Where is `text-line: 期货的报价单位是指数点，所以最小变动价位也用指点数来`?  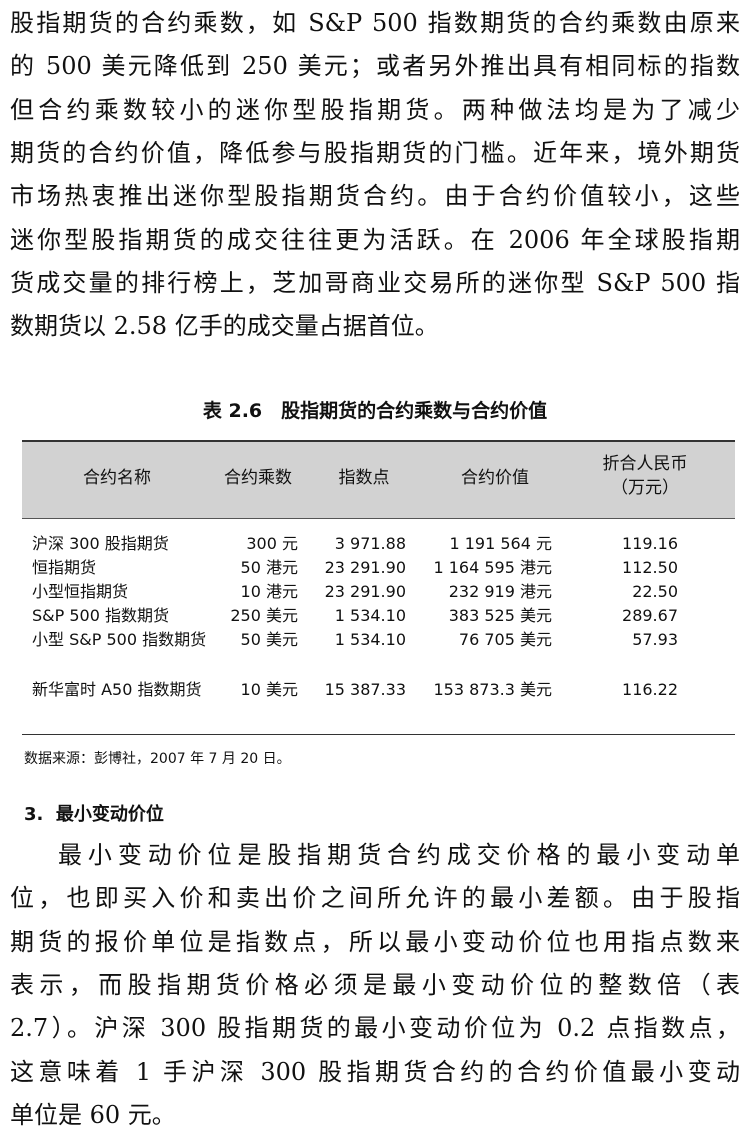 text-line: 期货的报价单位是指数点，所以最小变动价位也用指点数来 is located at coordinates (375, 941).